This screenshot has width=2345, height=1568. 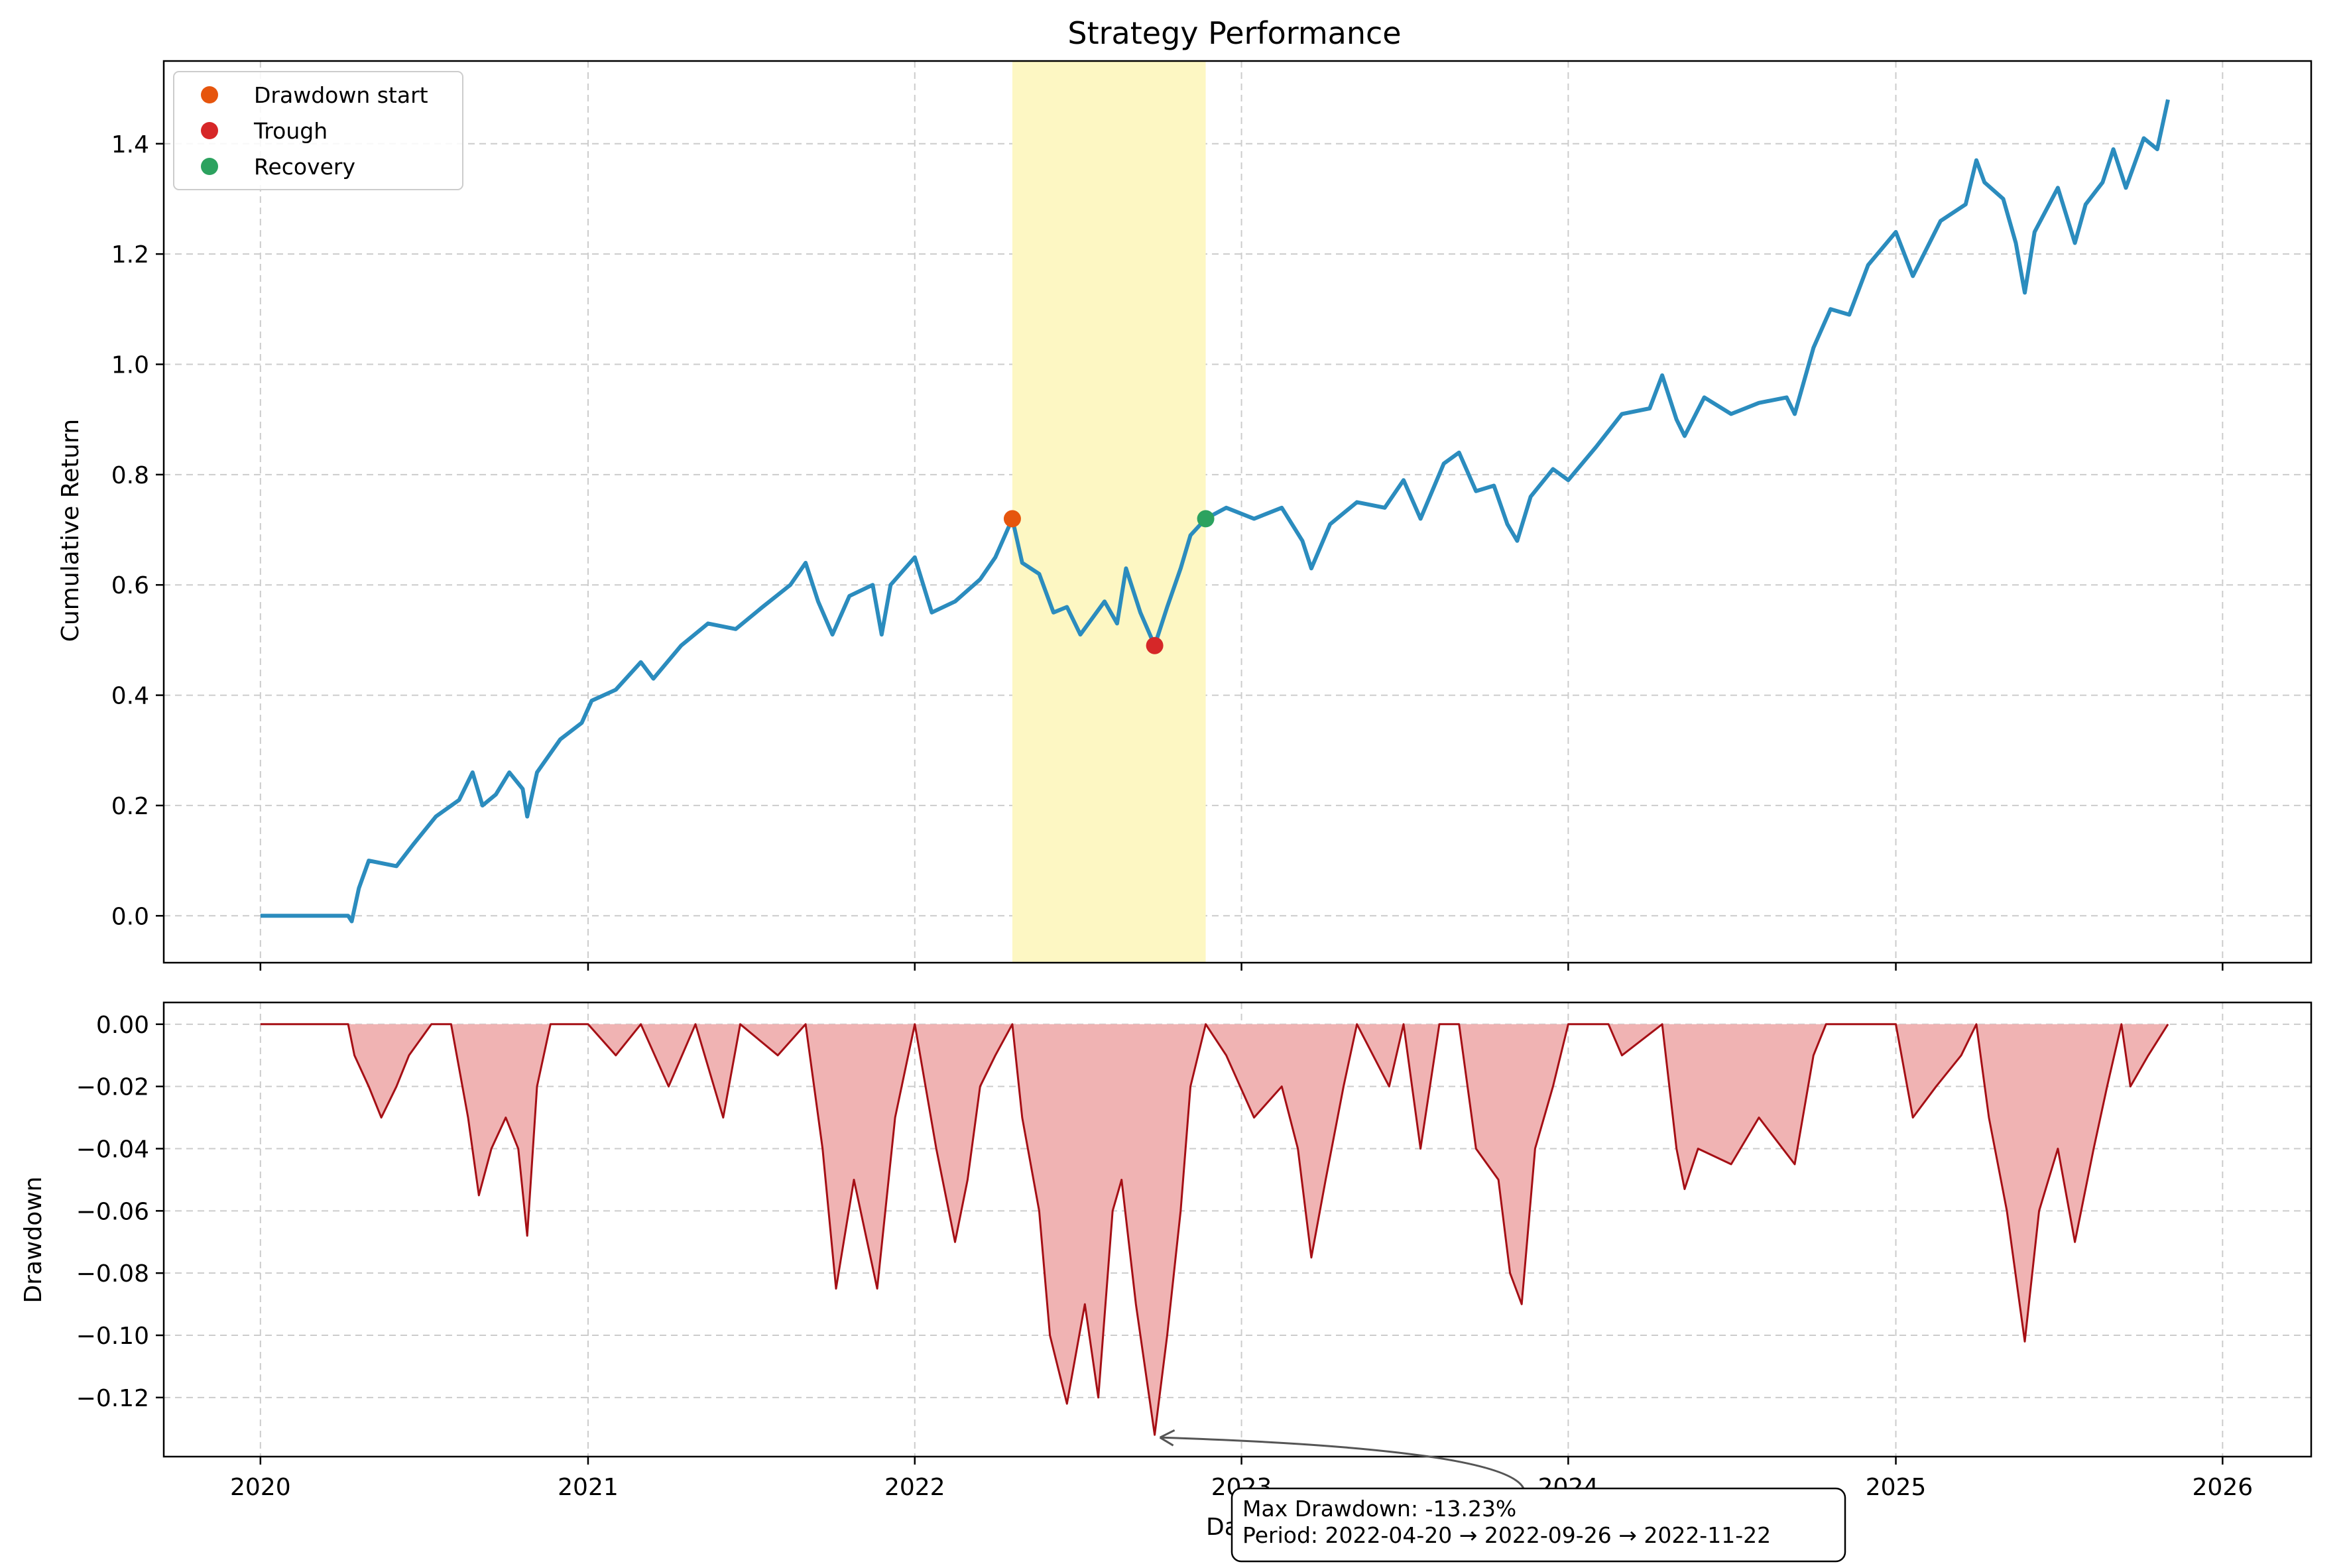 I want to click on bottom-y-tick-label: −0.04, so click(x=112, y=1150).